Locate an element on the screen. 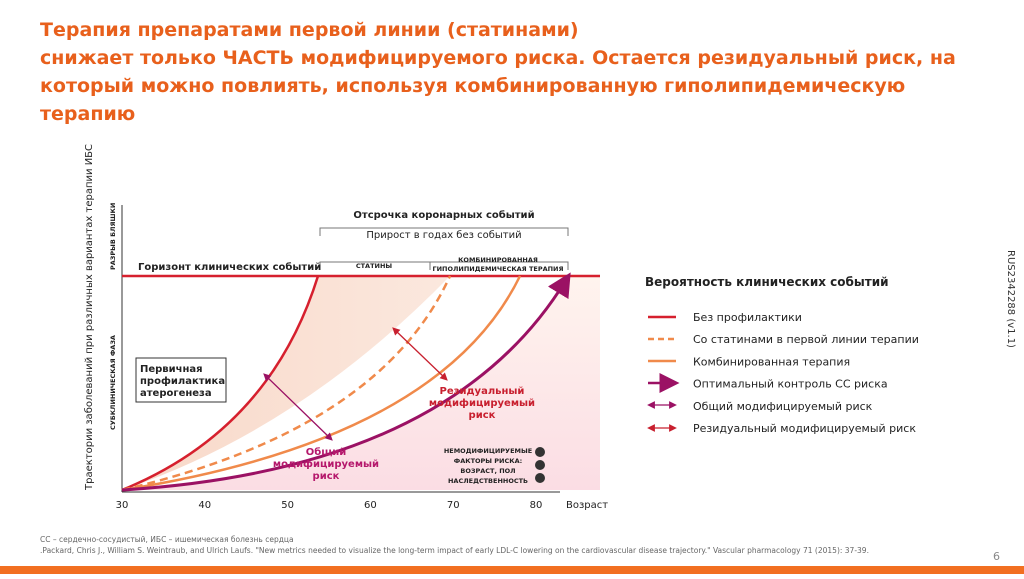 This screenshot has width=1024, height=579. nonmod-label: ФАКТОРЫ РИСКА: is located at coordinates (488, 461).